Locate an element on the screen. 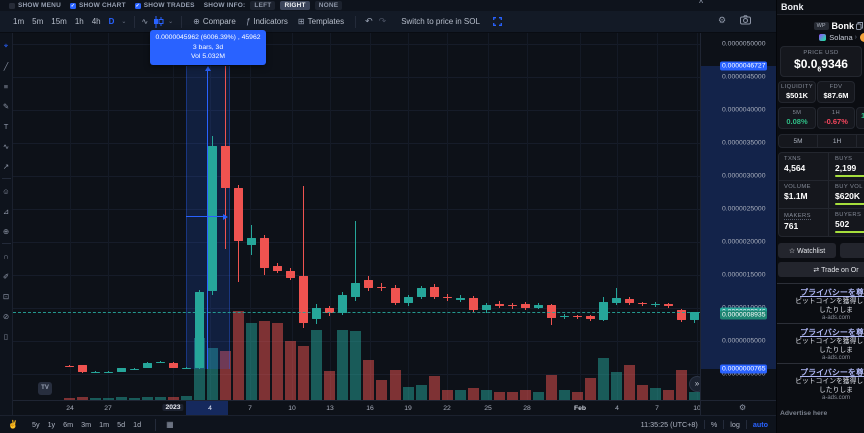 The image size is (864, 433). text-tool-icon: T is located at coordinates (6, 126).